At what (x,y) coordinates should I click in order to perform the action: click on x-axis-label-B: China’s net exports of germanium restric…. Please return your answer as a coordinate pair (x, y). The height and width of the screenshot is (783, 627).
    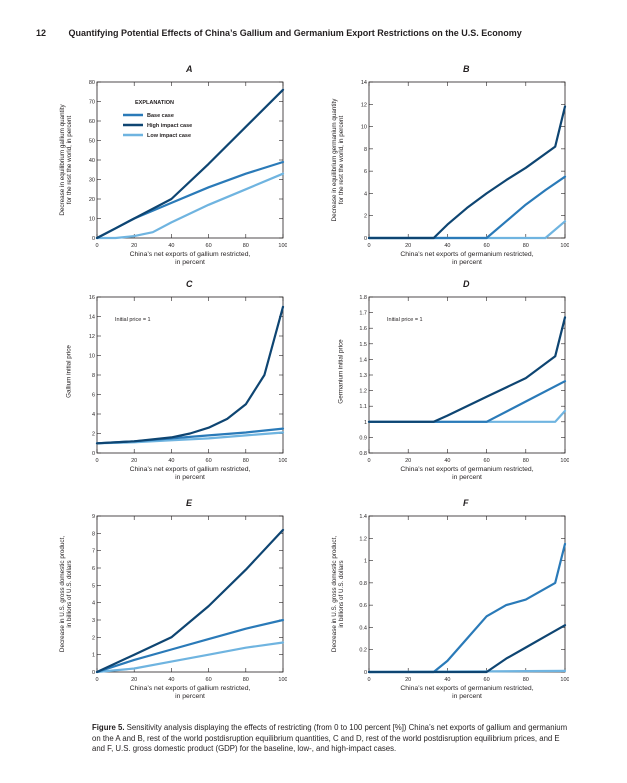
    Looking at the image, I should click on (467, 259).